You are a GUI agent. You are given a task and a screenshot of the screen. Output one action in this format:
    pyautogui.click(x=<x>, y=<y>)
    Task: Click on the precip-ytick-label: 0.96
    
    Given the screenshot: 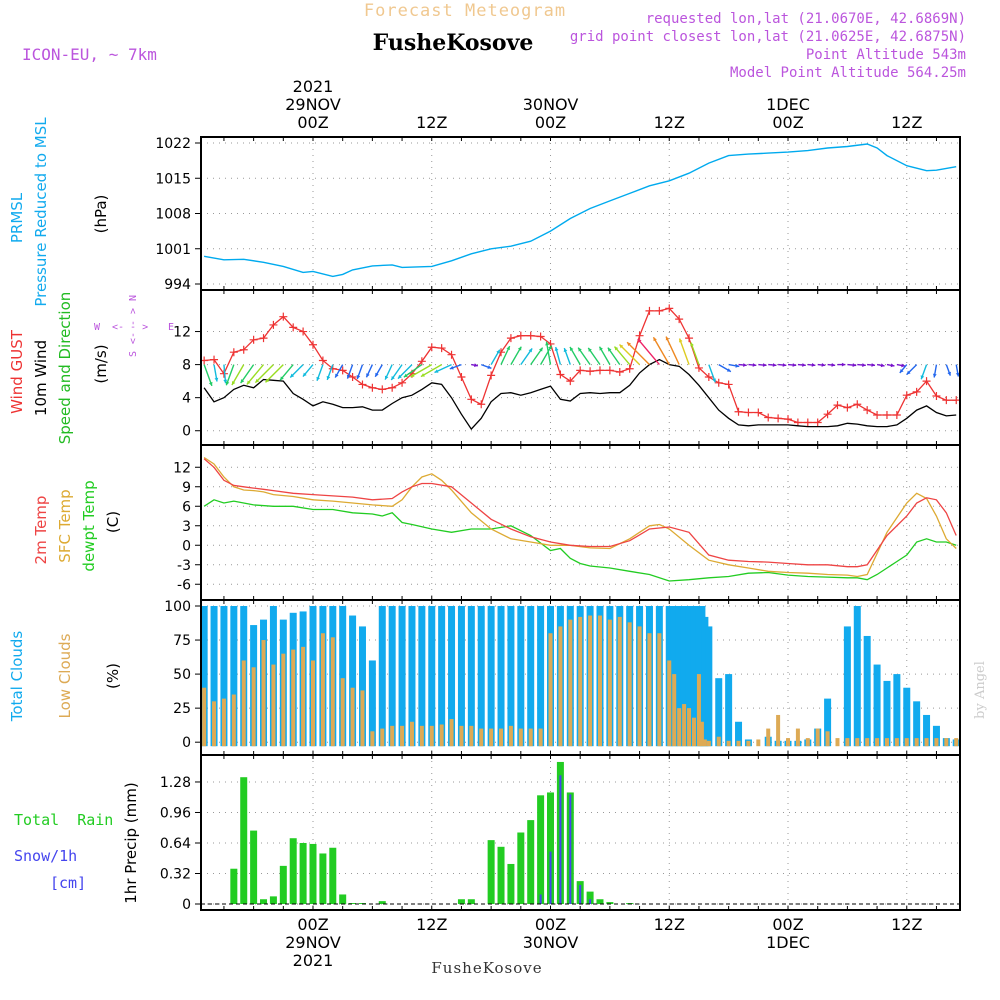 What is the action you would take?
    pyautogui.click(x=175, y=813)
    